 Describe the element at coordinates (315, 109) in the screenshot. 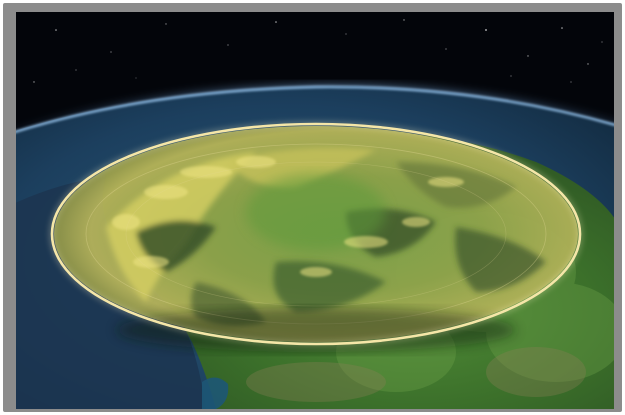

I see `earth-limb` at that location.